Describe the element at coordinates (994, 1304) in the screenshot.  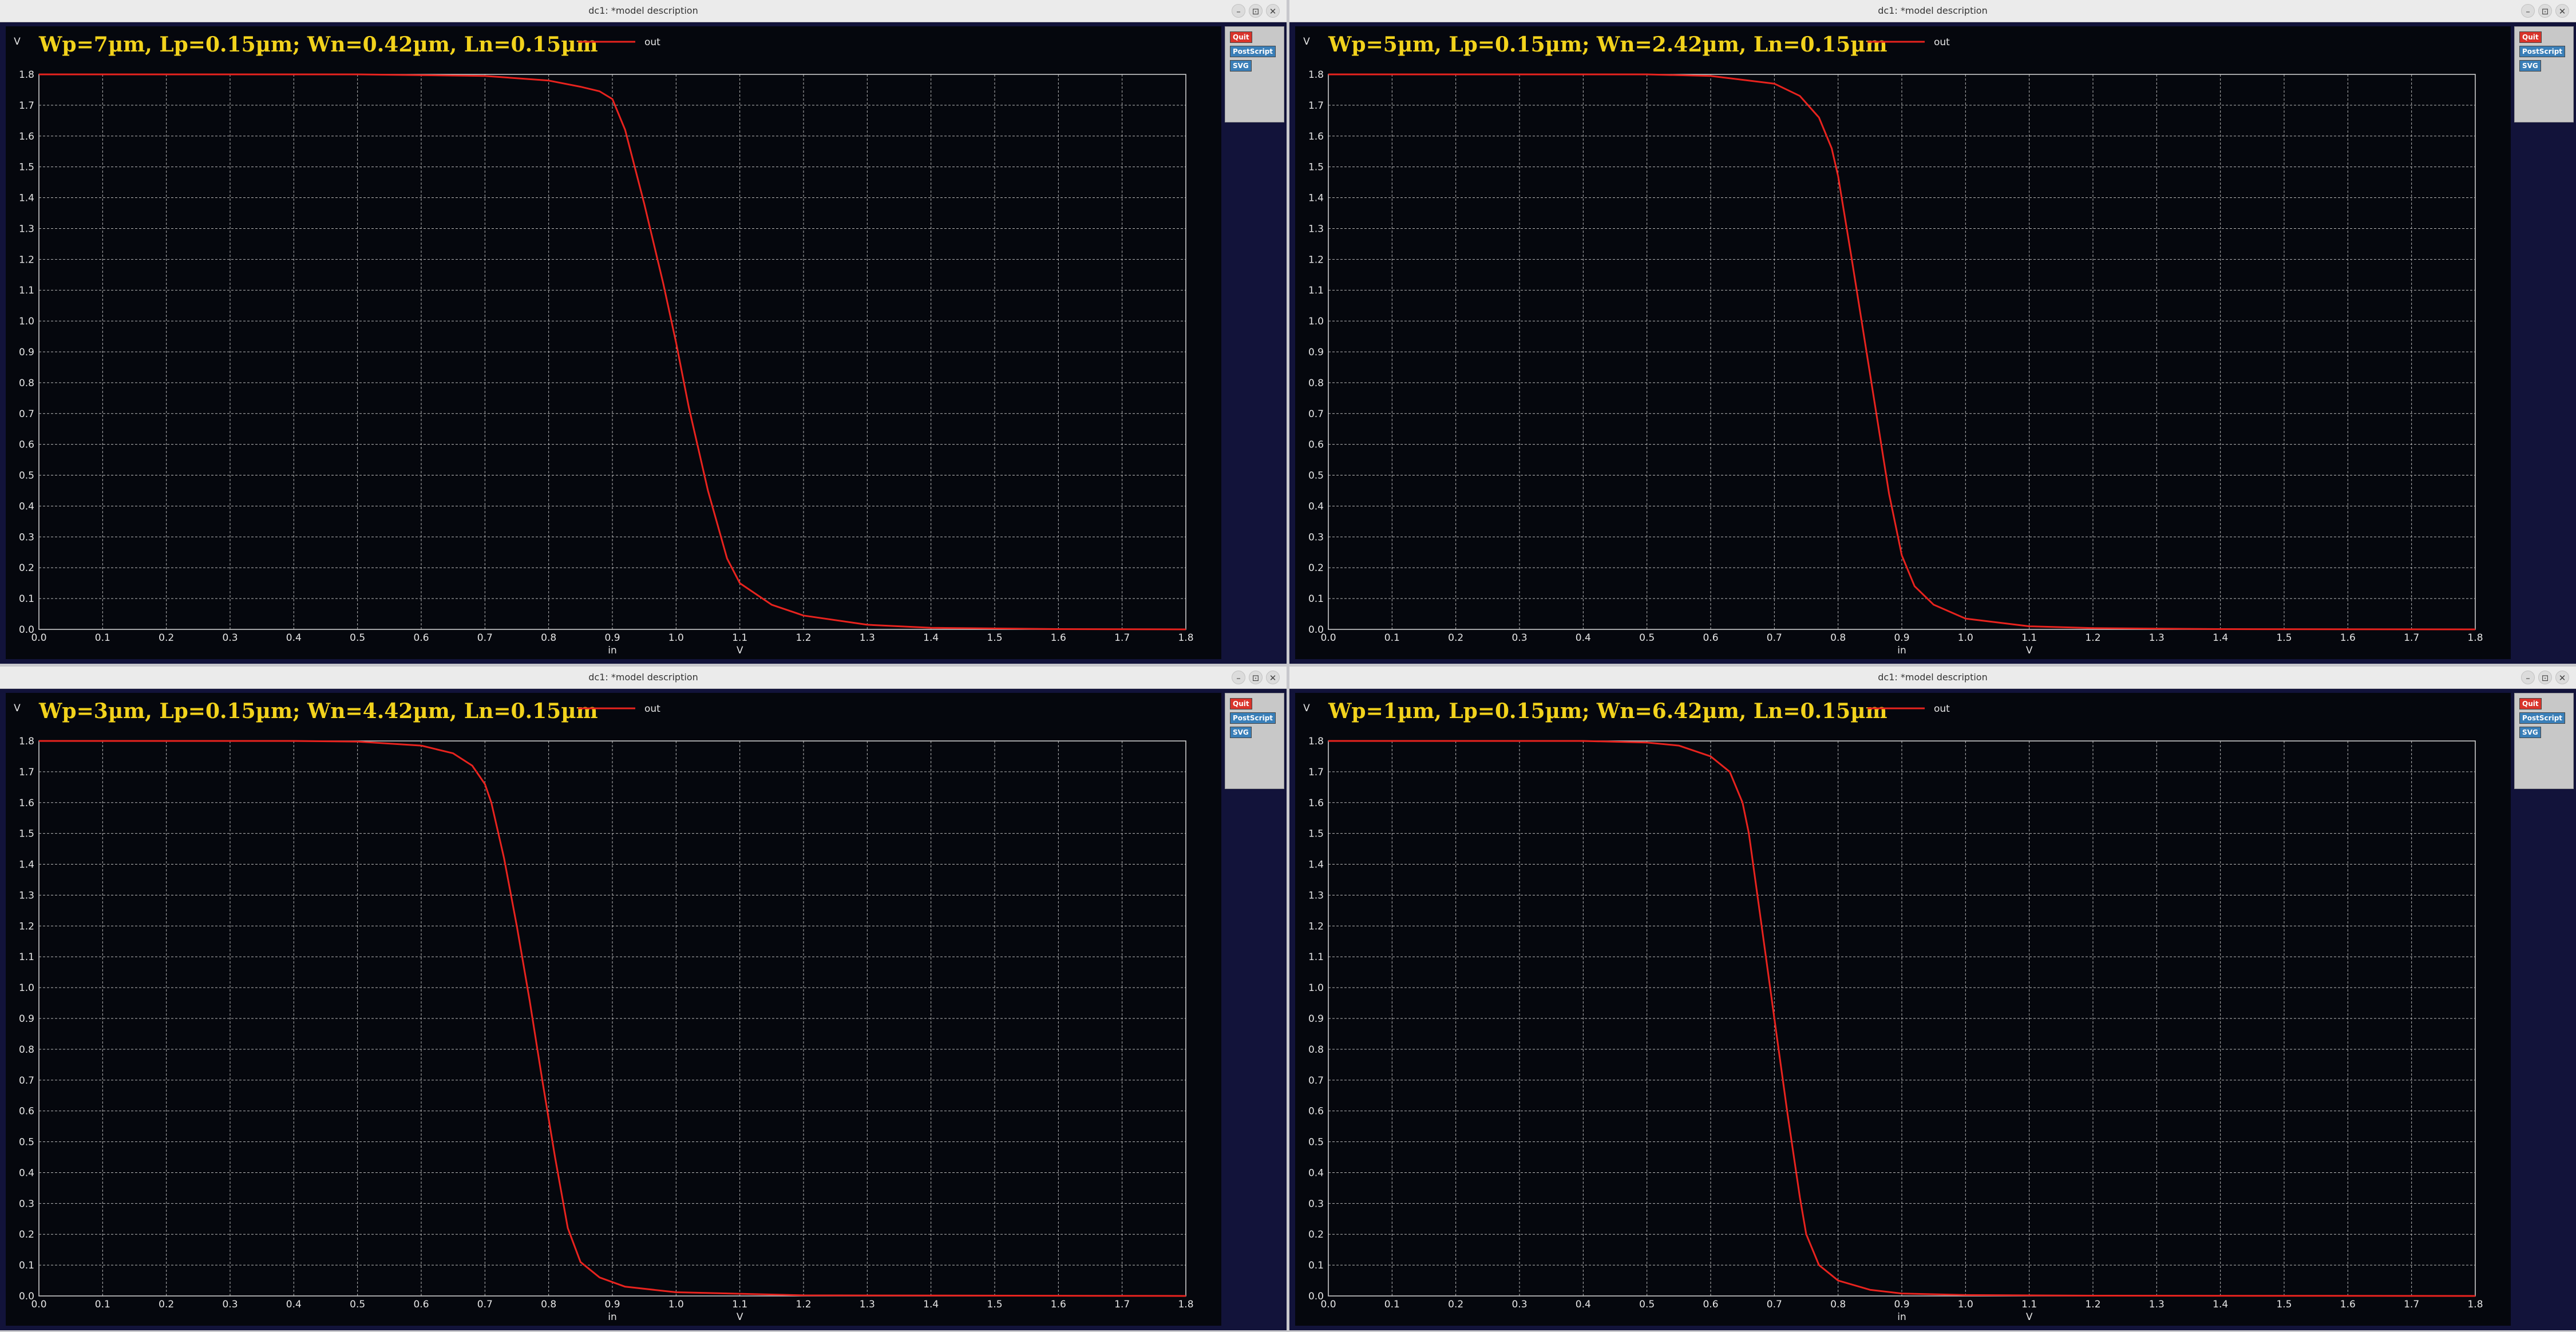
I see `x-tick-label: 1.5` at that location.